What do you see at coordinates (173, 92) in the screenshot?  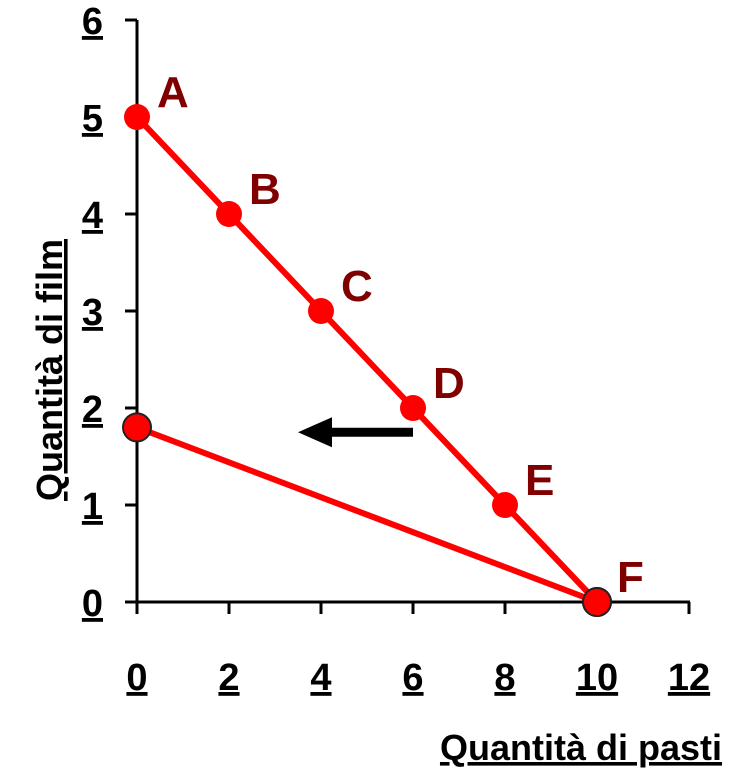 I see `point-label: A` at bounding box center [173, 92].